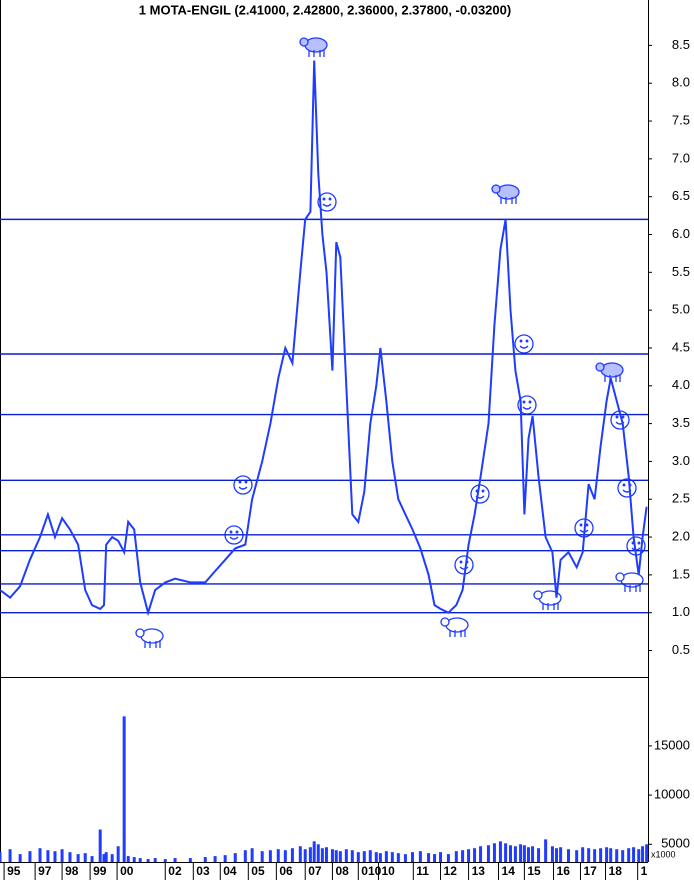 Image resolution: width=694 pixels, height=880 pixels. Describe the element at coordinates (175, 871) in the screenshot. I see `x-tick-label: 02` at that location.